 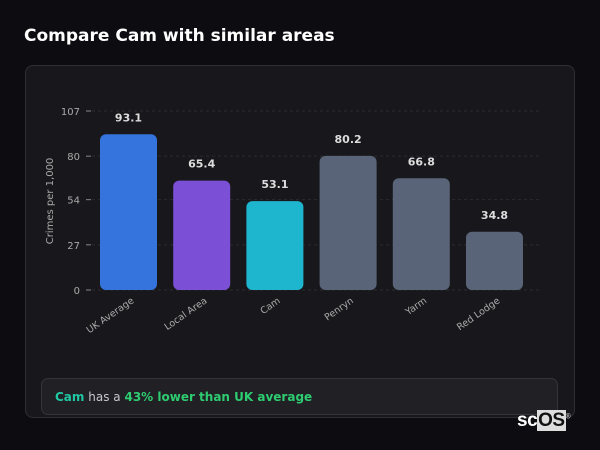 I want to click on x-tick-label: Cam, so click(x=271, y=305).